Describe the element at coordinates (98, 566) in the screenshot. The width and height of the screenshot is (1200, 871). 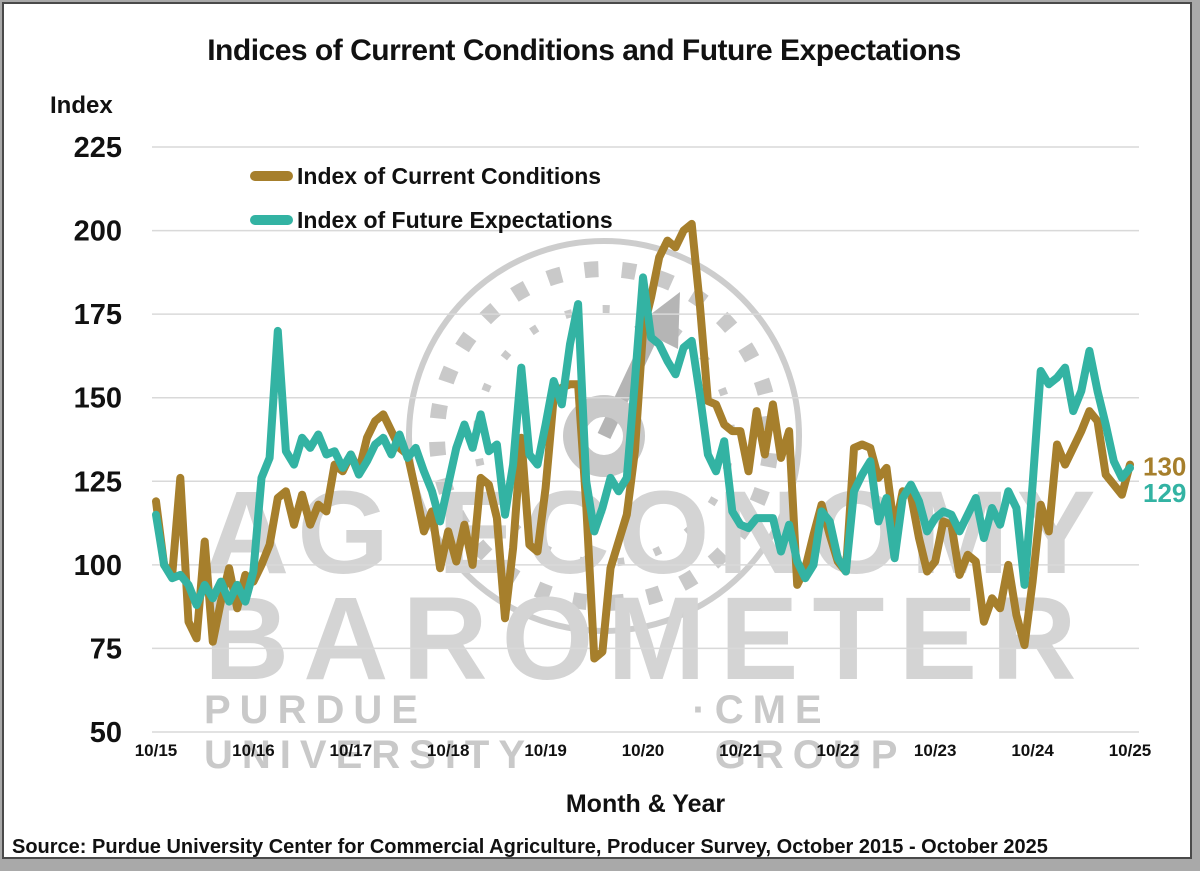
I see `y-tick-100: 100` at that location.